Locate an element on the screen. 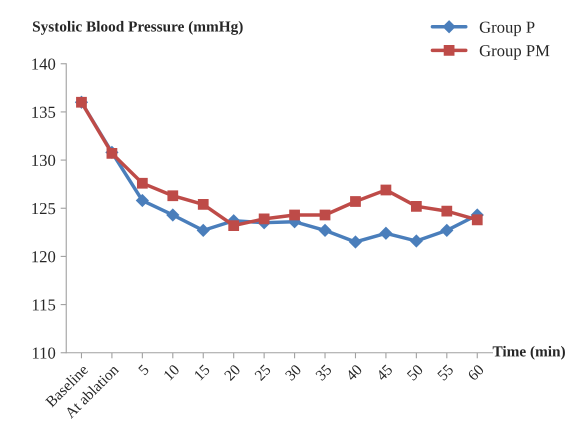 This screenshot has height=425, width=576. y-tick-label: 115 is located at coordinates (44, 305).